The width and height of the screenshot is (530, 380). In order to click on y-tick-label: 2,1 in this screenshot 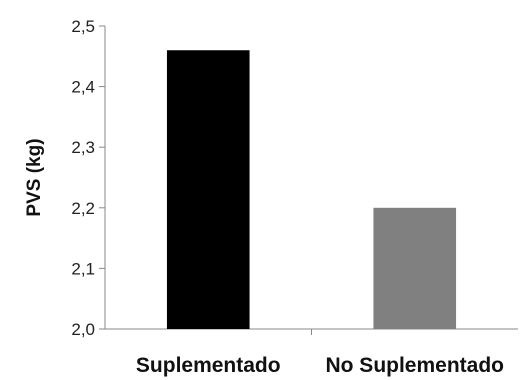, I will do `click(83, 268)`.